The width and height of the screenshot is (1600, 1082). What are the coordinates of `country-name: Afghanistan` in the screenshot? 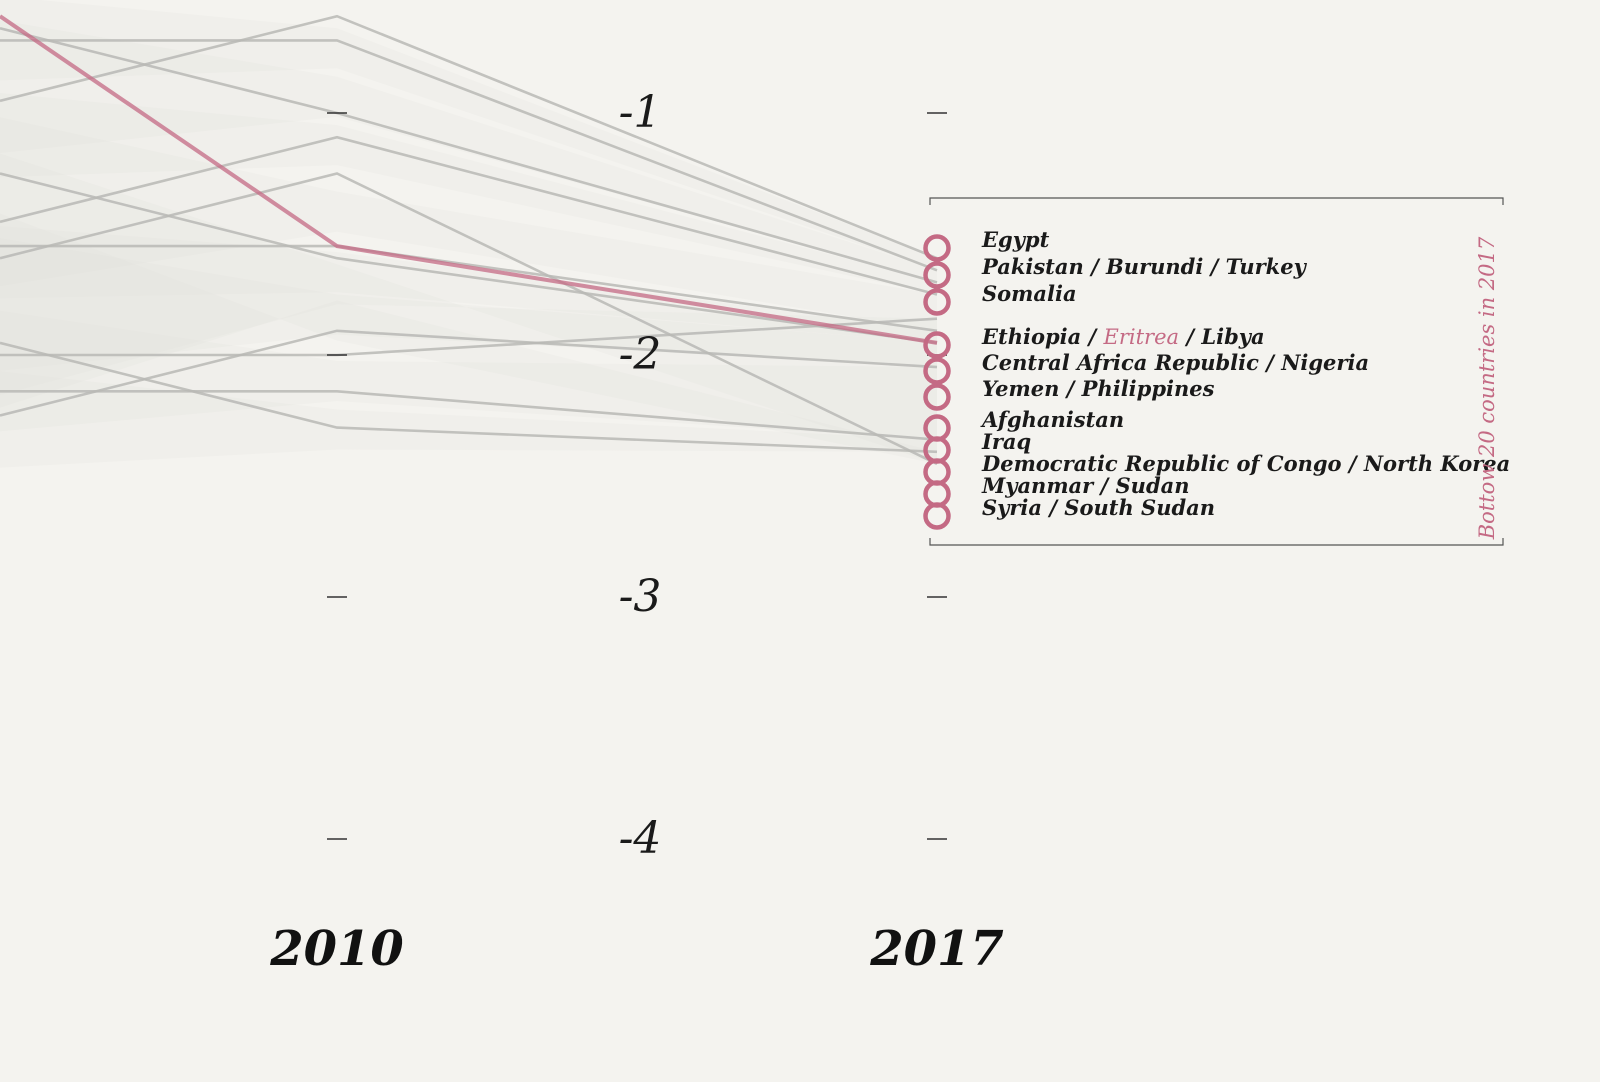 It's located at (1052, 419).